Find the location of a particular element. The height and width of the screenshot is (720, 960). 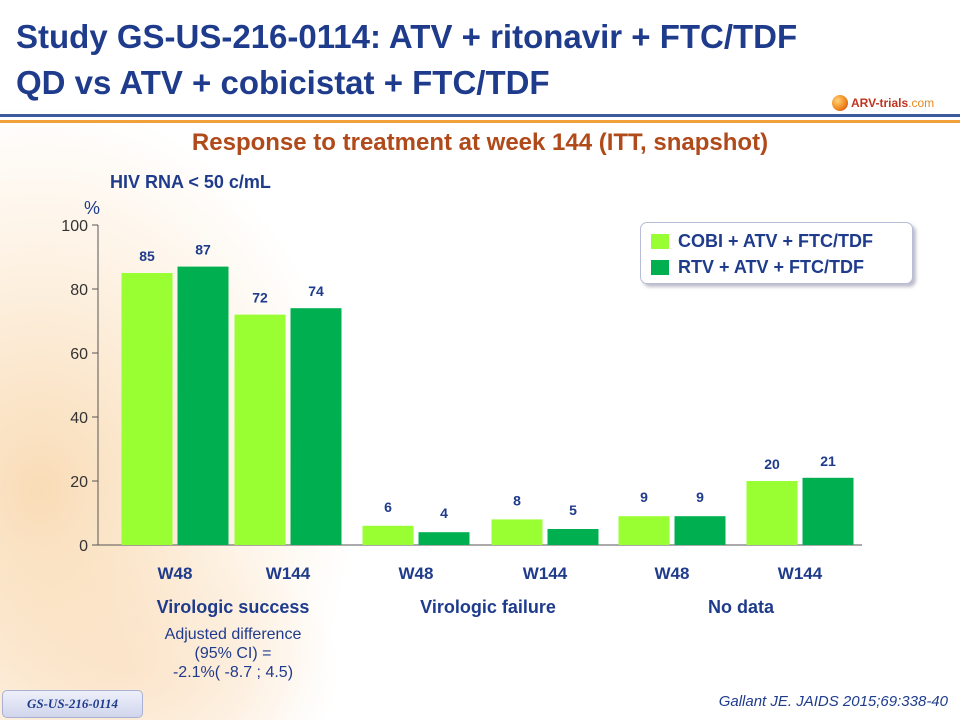

group-label-virologic-failure: Virologic failure is located at coordinates (488, 607).